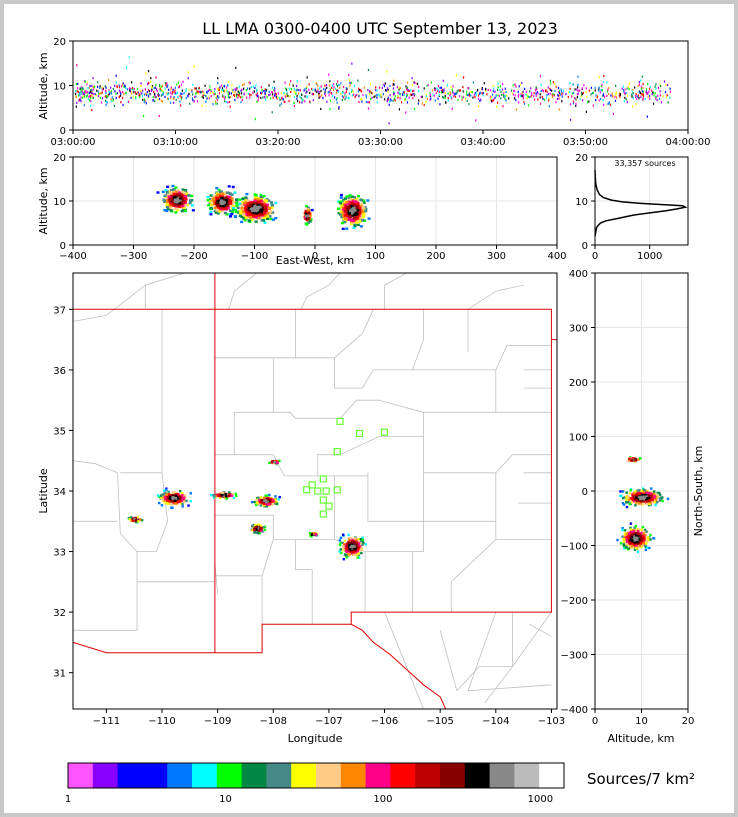 This screenshot has height=817, width=738. I want to click on colorbar-tick: 10, so click(225, 799).